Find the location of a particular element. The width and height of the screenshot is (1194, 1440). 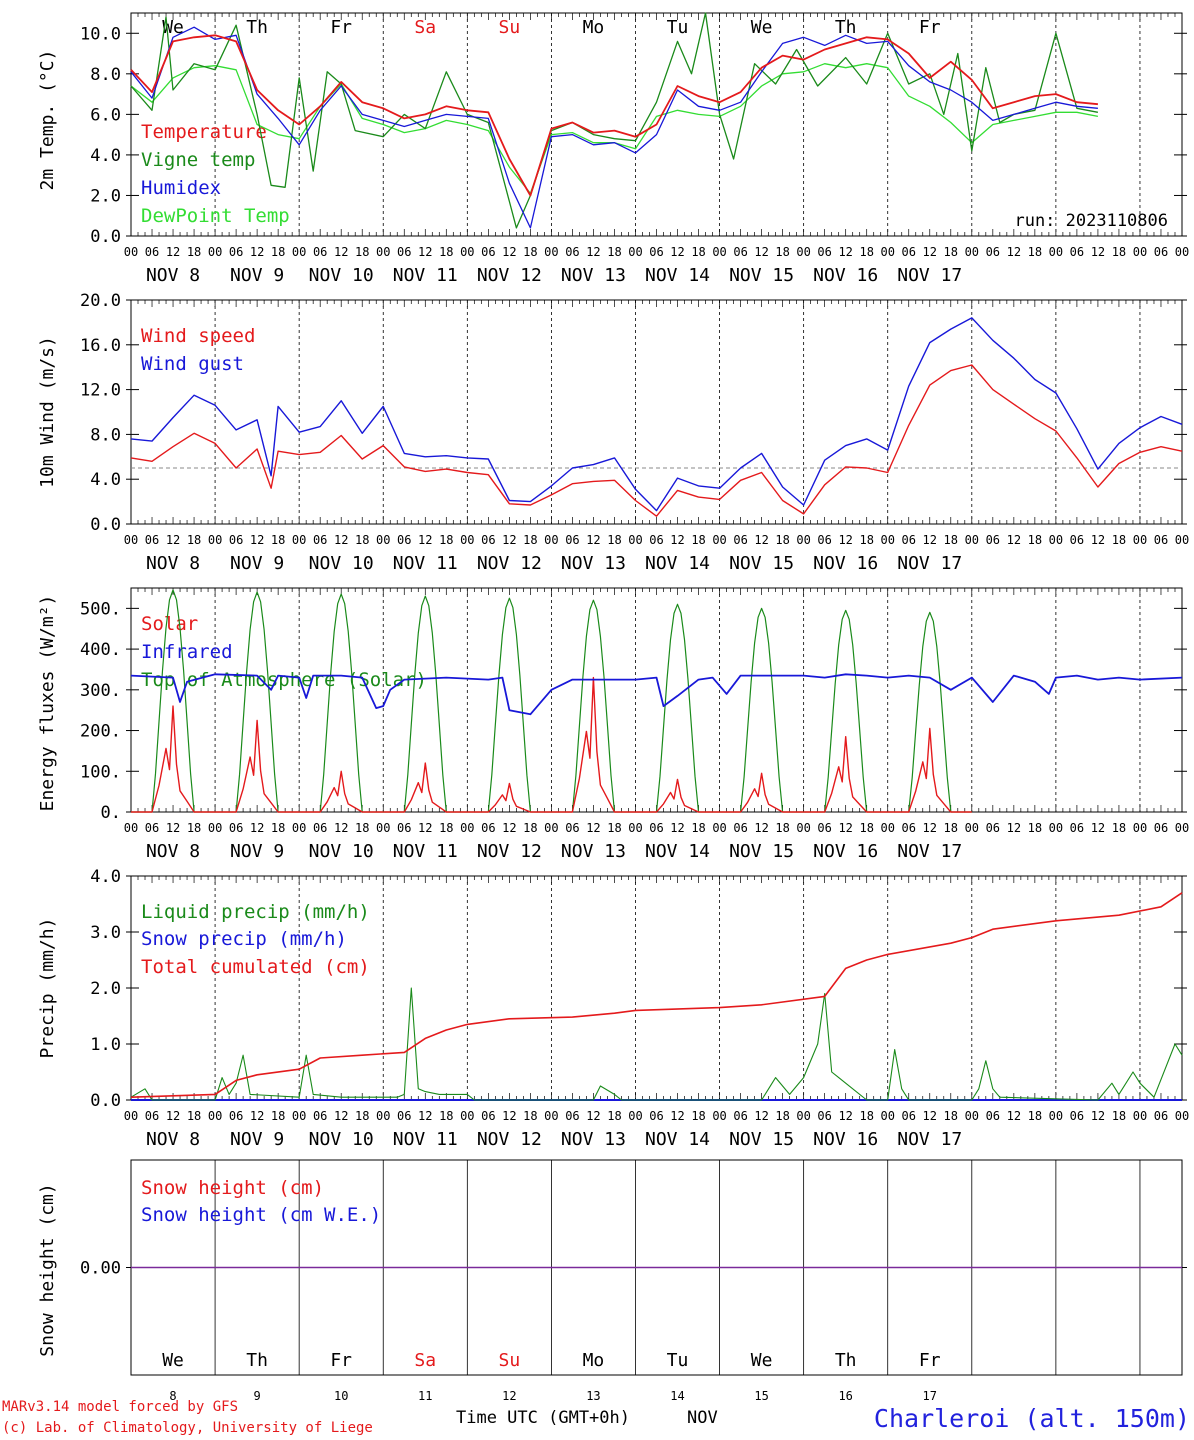

panel-4-date-label: NOV 9 is located at coordinates (257, 1139).